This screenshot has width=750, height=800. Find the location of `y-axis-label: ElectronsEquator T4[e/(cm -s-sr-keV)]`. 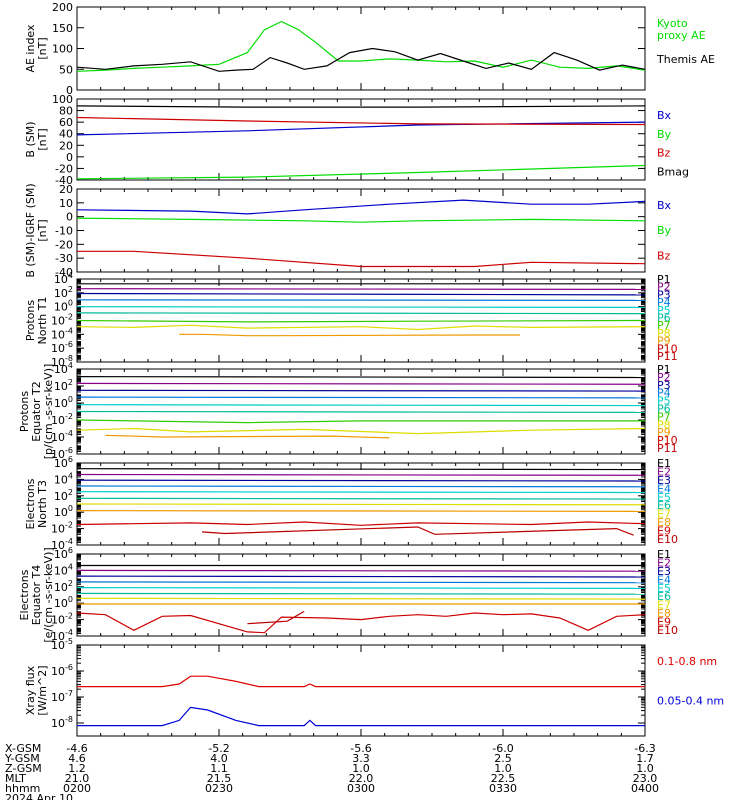

y-axis-label: ElectronsEquator T4[e/(cm -s-sr-keV)] is located at coordinates (36, 594).